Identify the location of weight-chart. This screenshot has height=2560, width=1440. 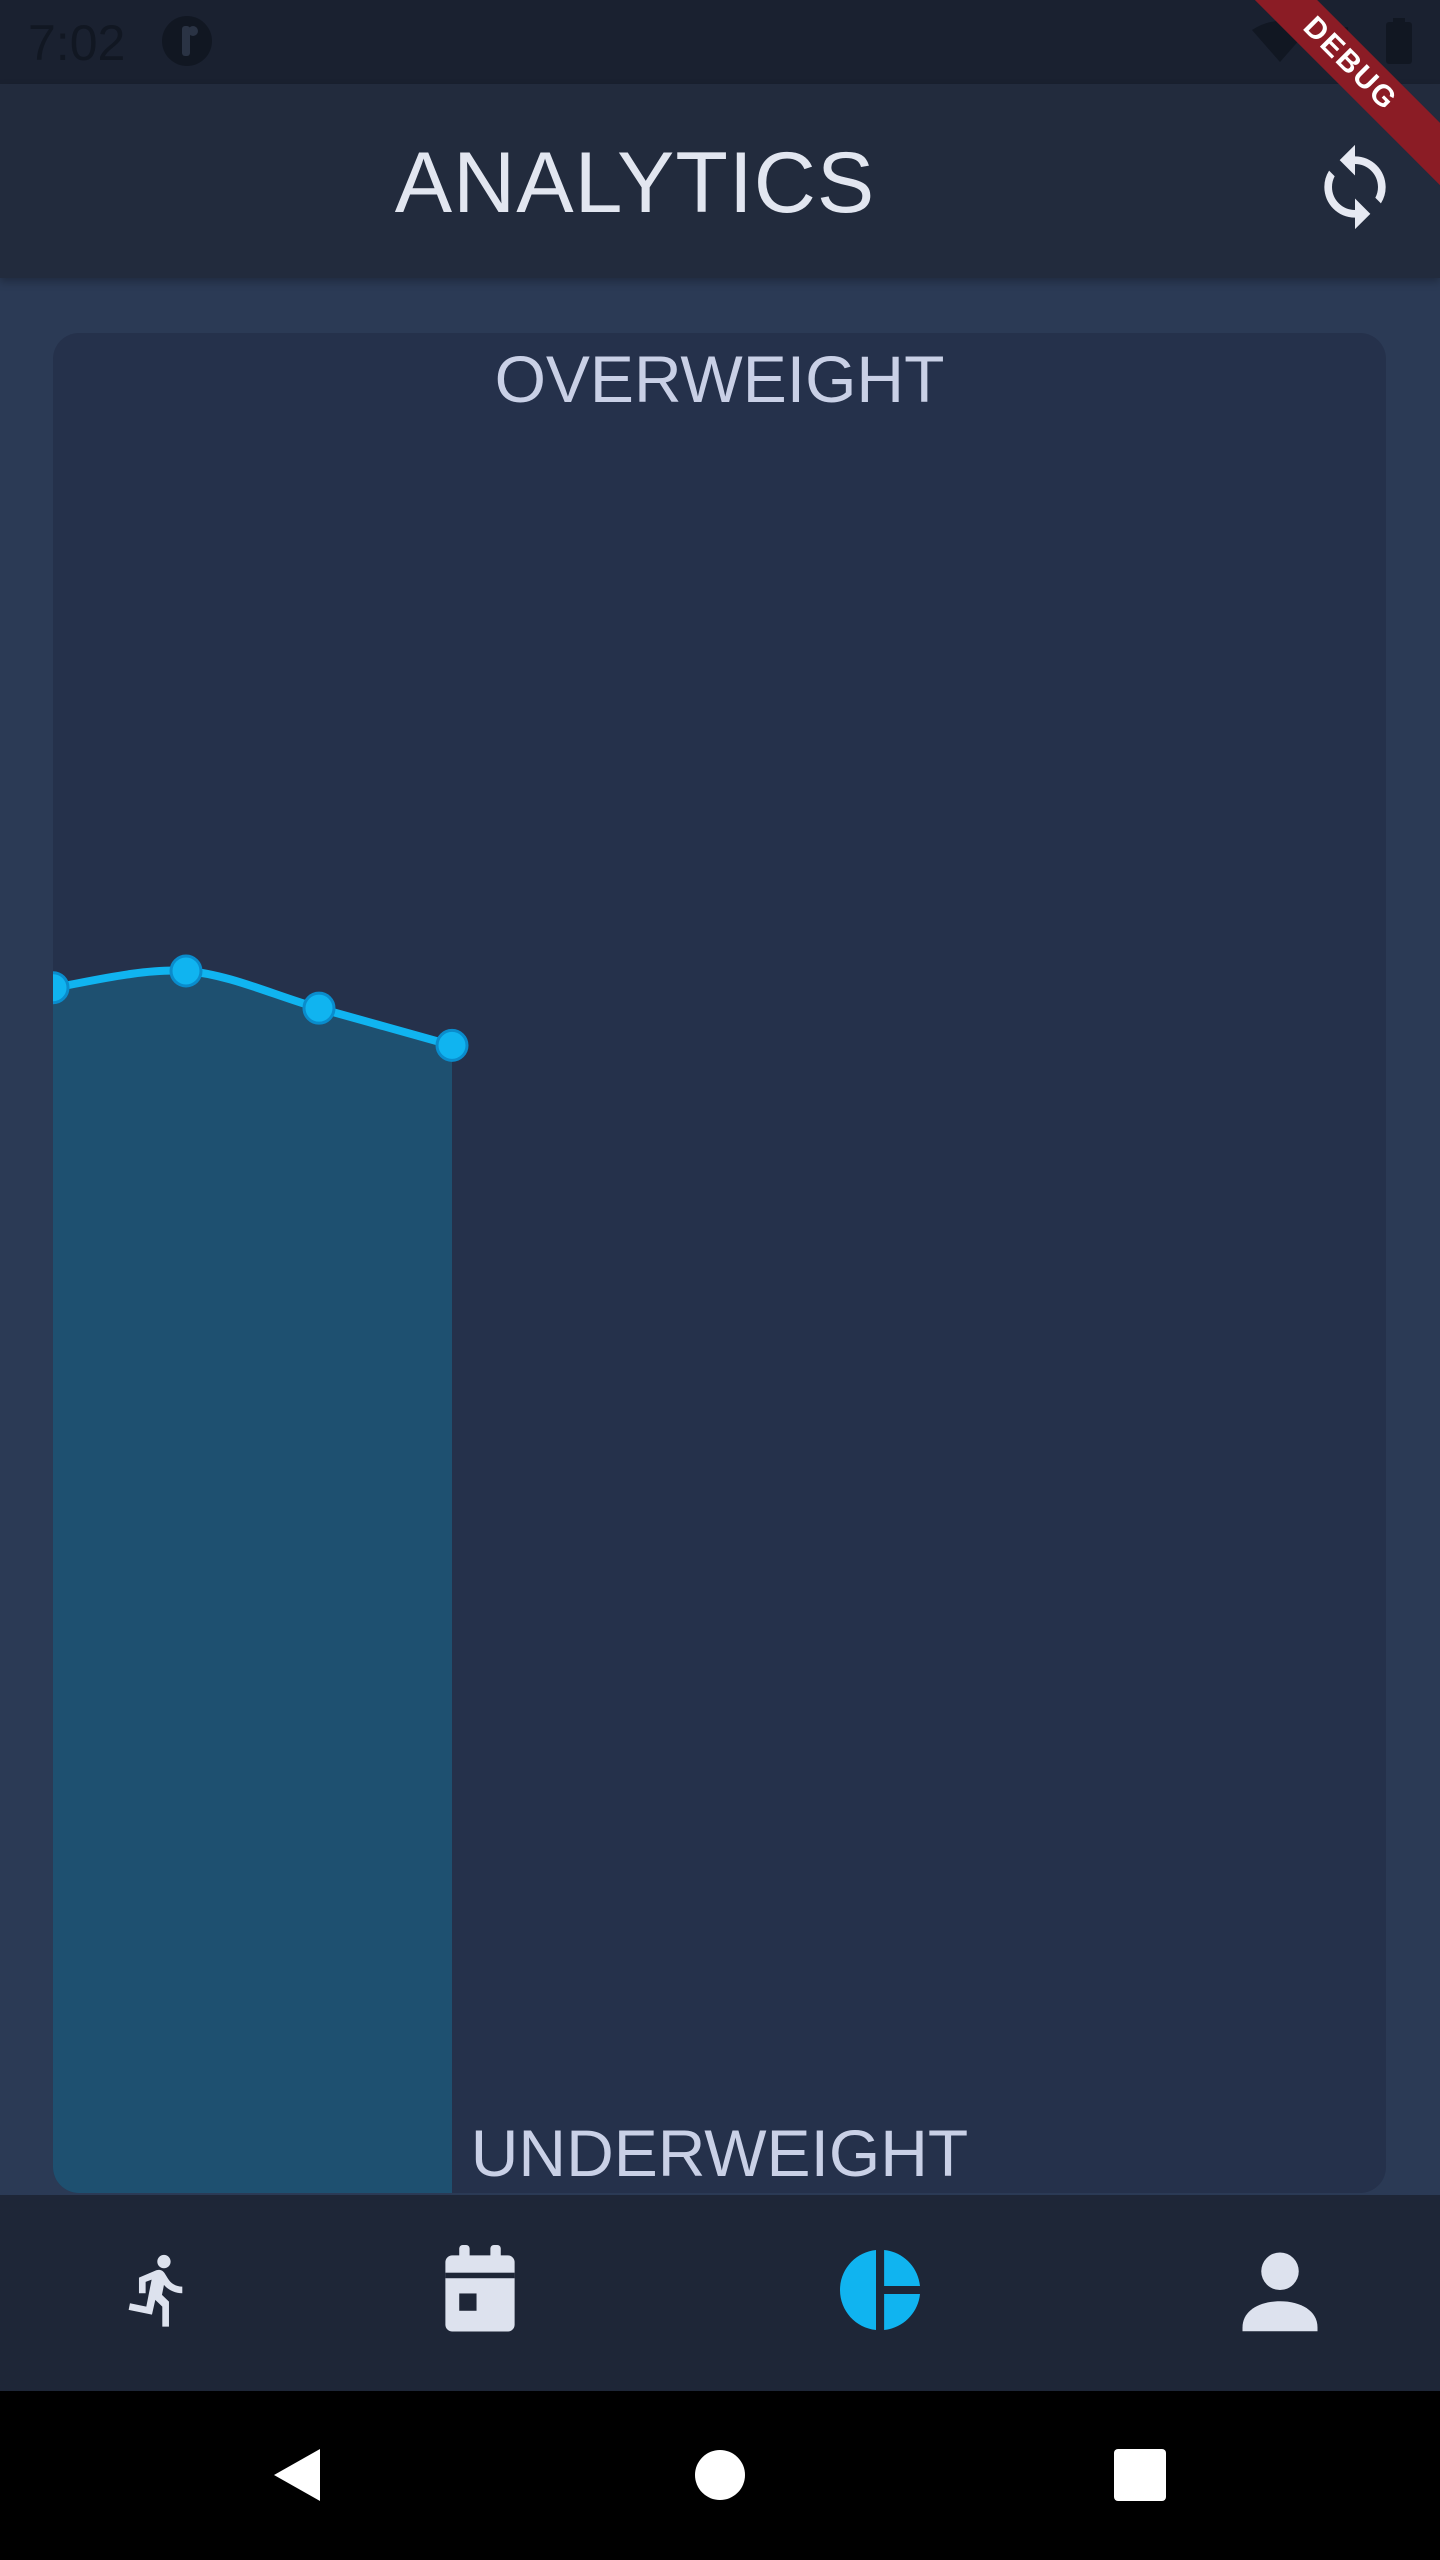
(261, 1573).